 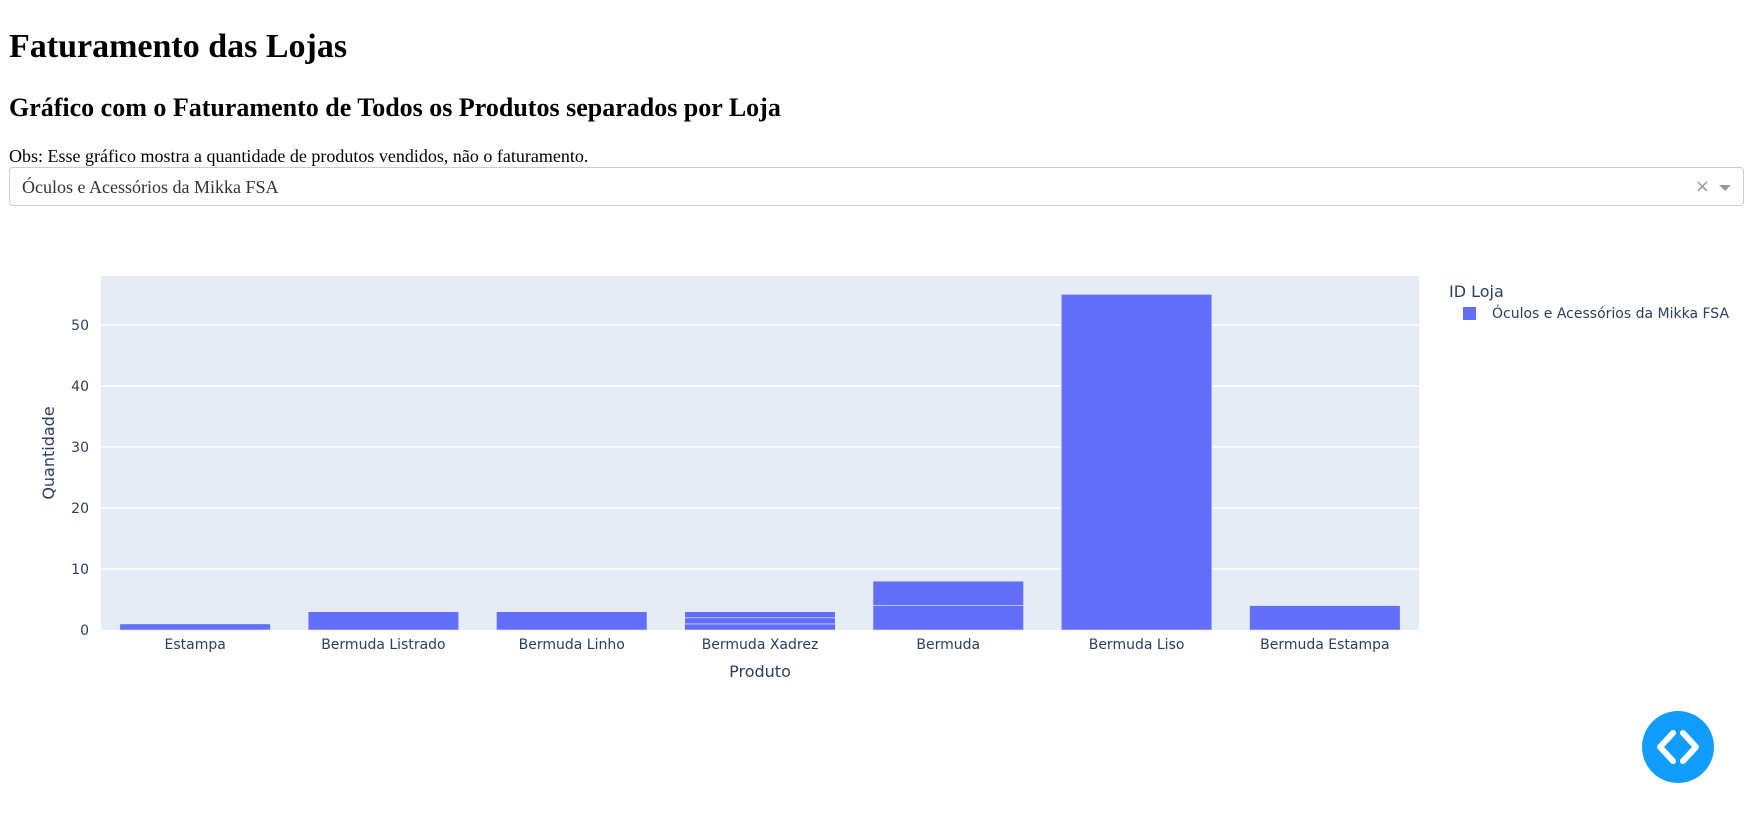 I want to click on y-tick-label: 10, so click(x=80, y=570).